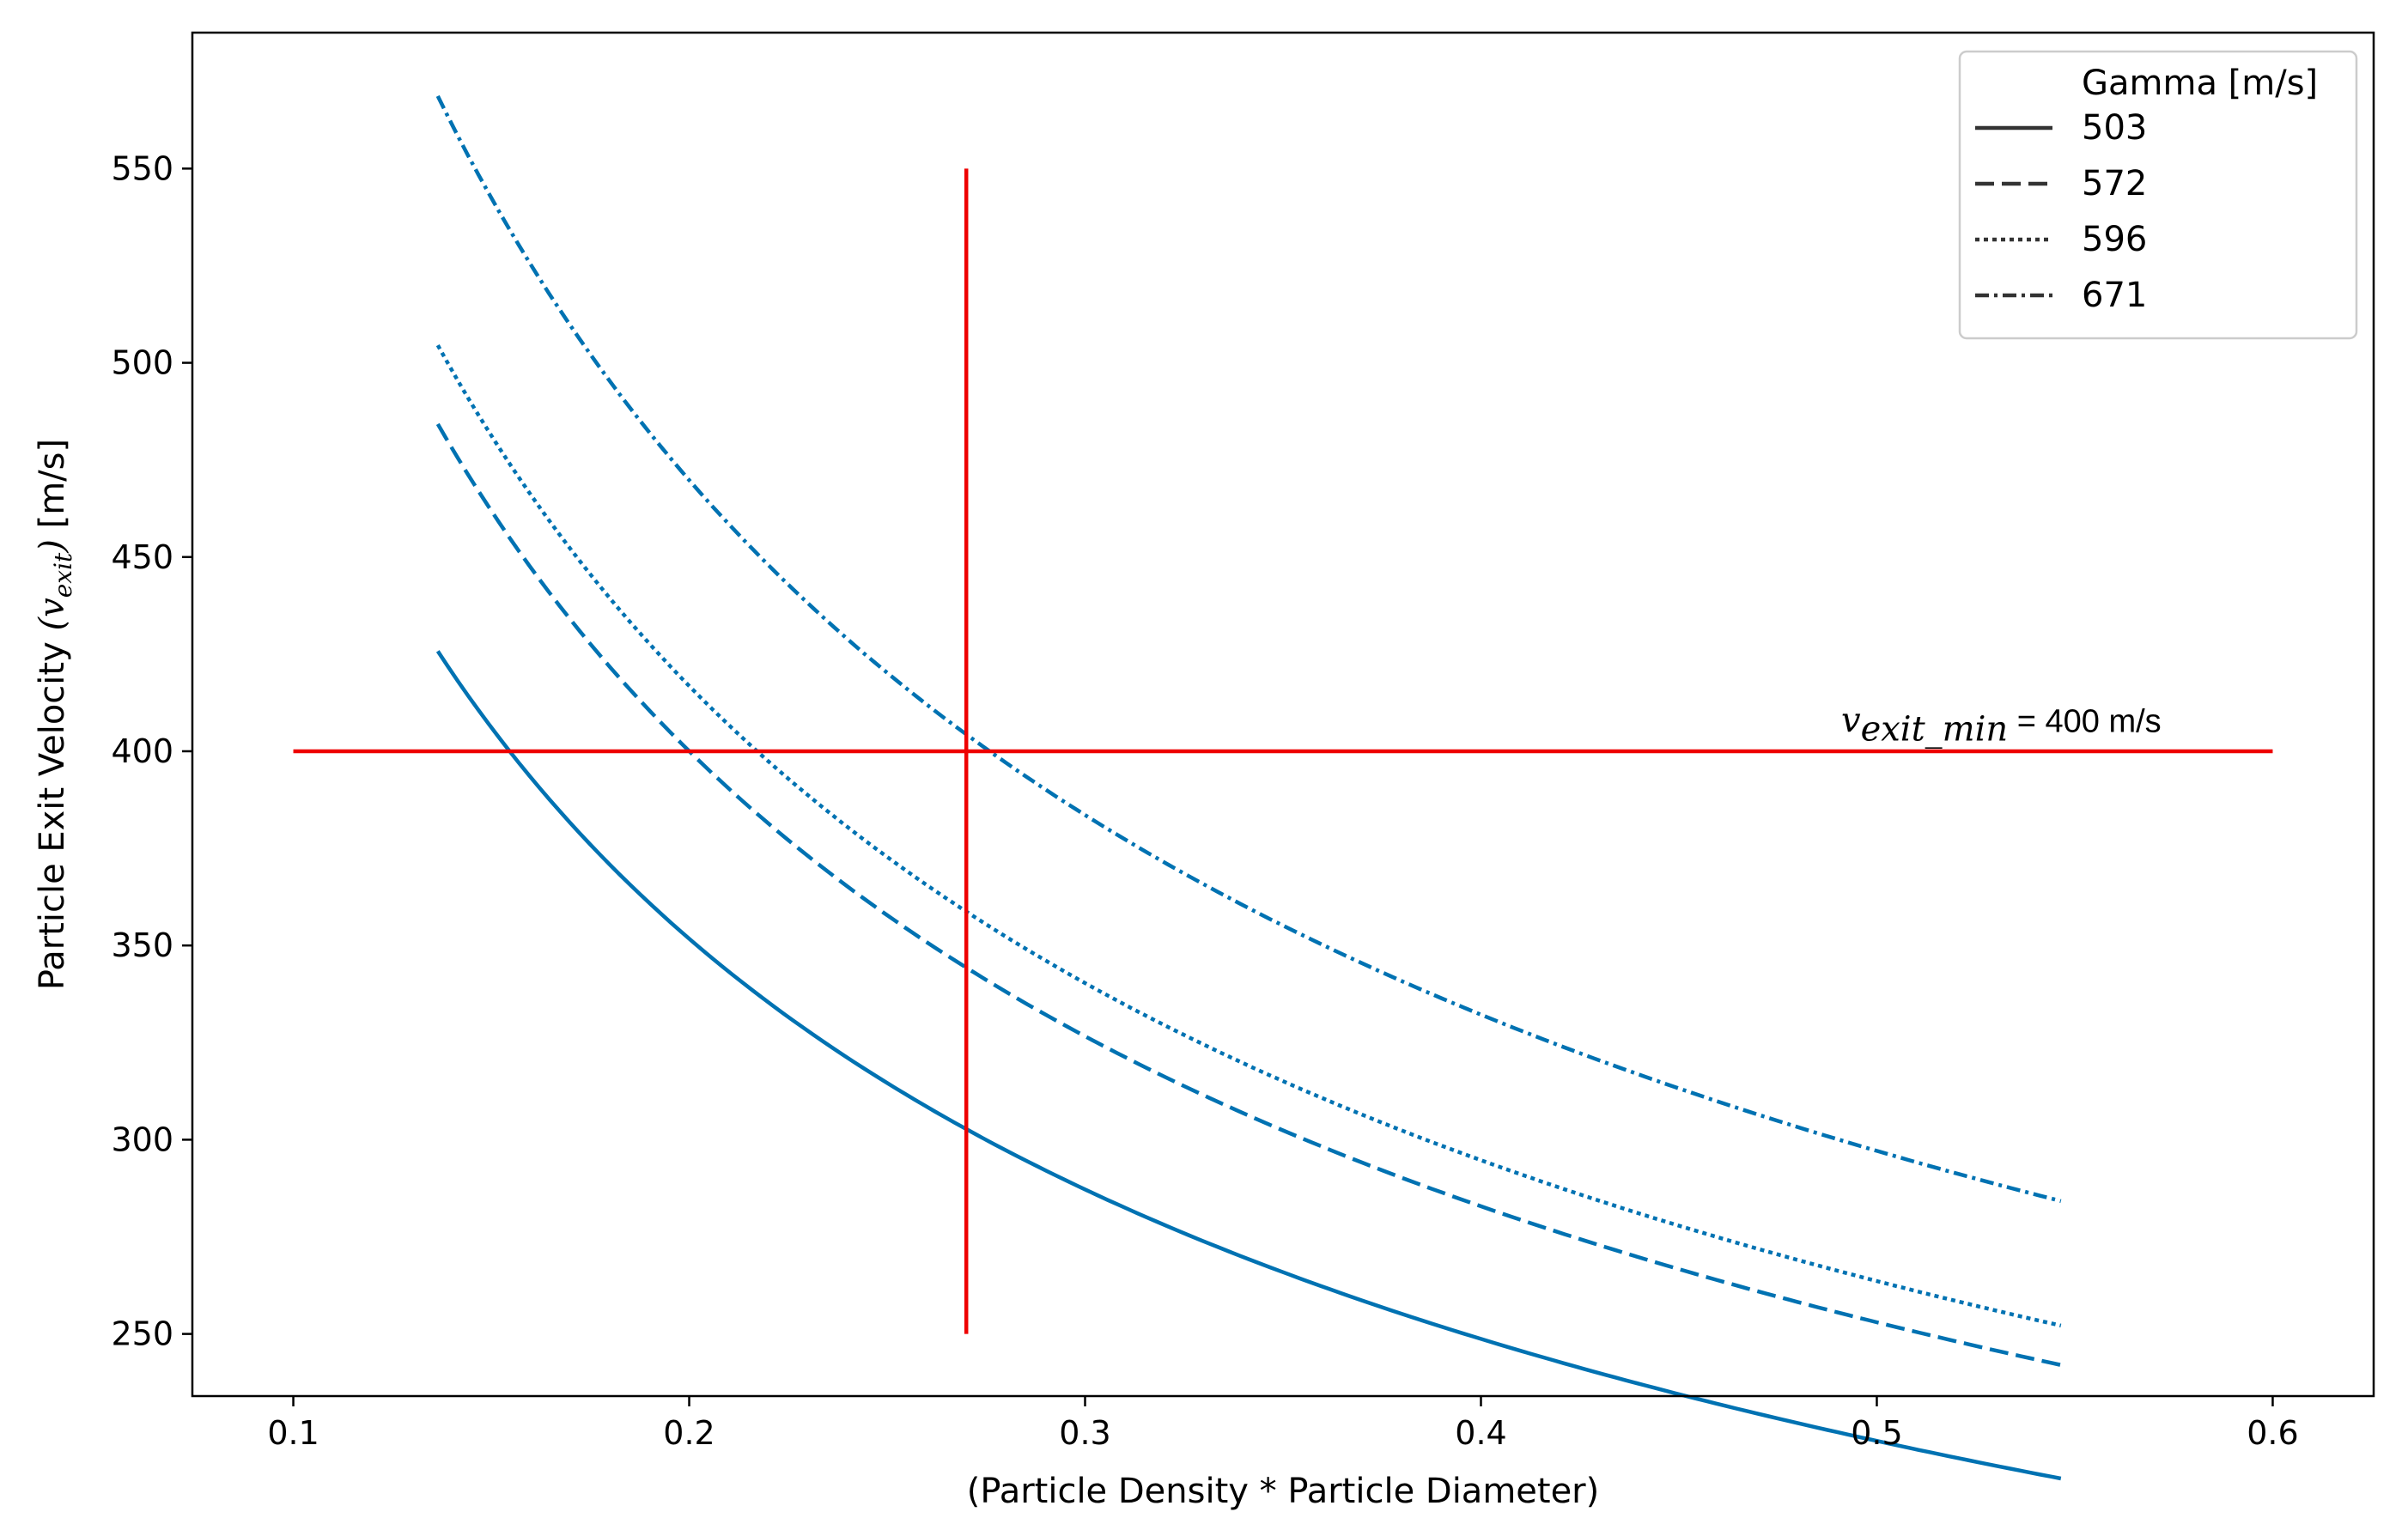  Describe the element at coordinates (2200, 83) in the screenshot. I see `legend-title: Gamma [m/s]` at that location.